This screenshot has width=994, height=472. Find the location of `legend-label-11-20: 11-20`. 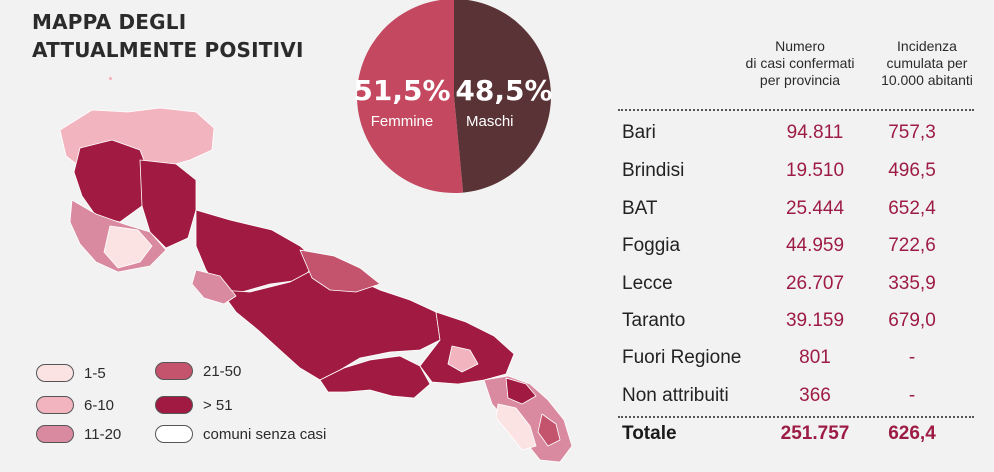

legend-label-11-20: 11-20 is located at coordinates (103, 434).